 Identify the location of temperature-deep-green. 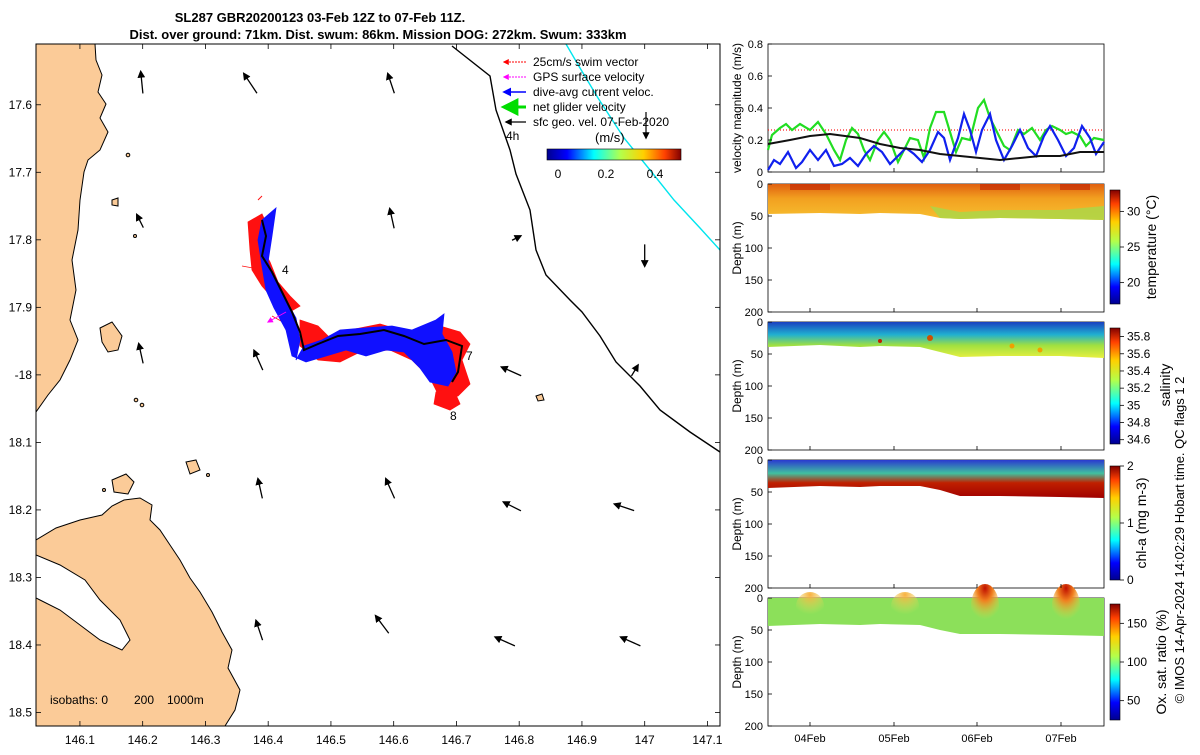
(1017, 213).